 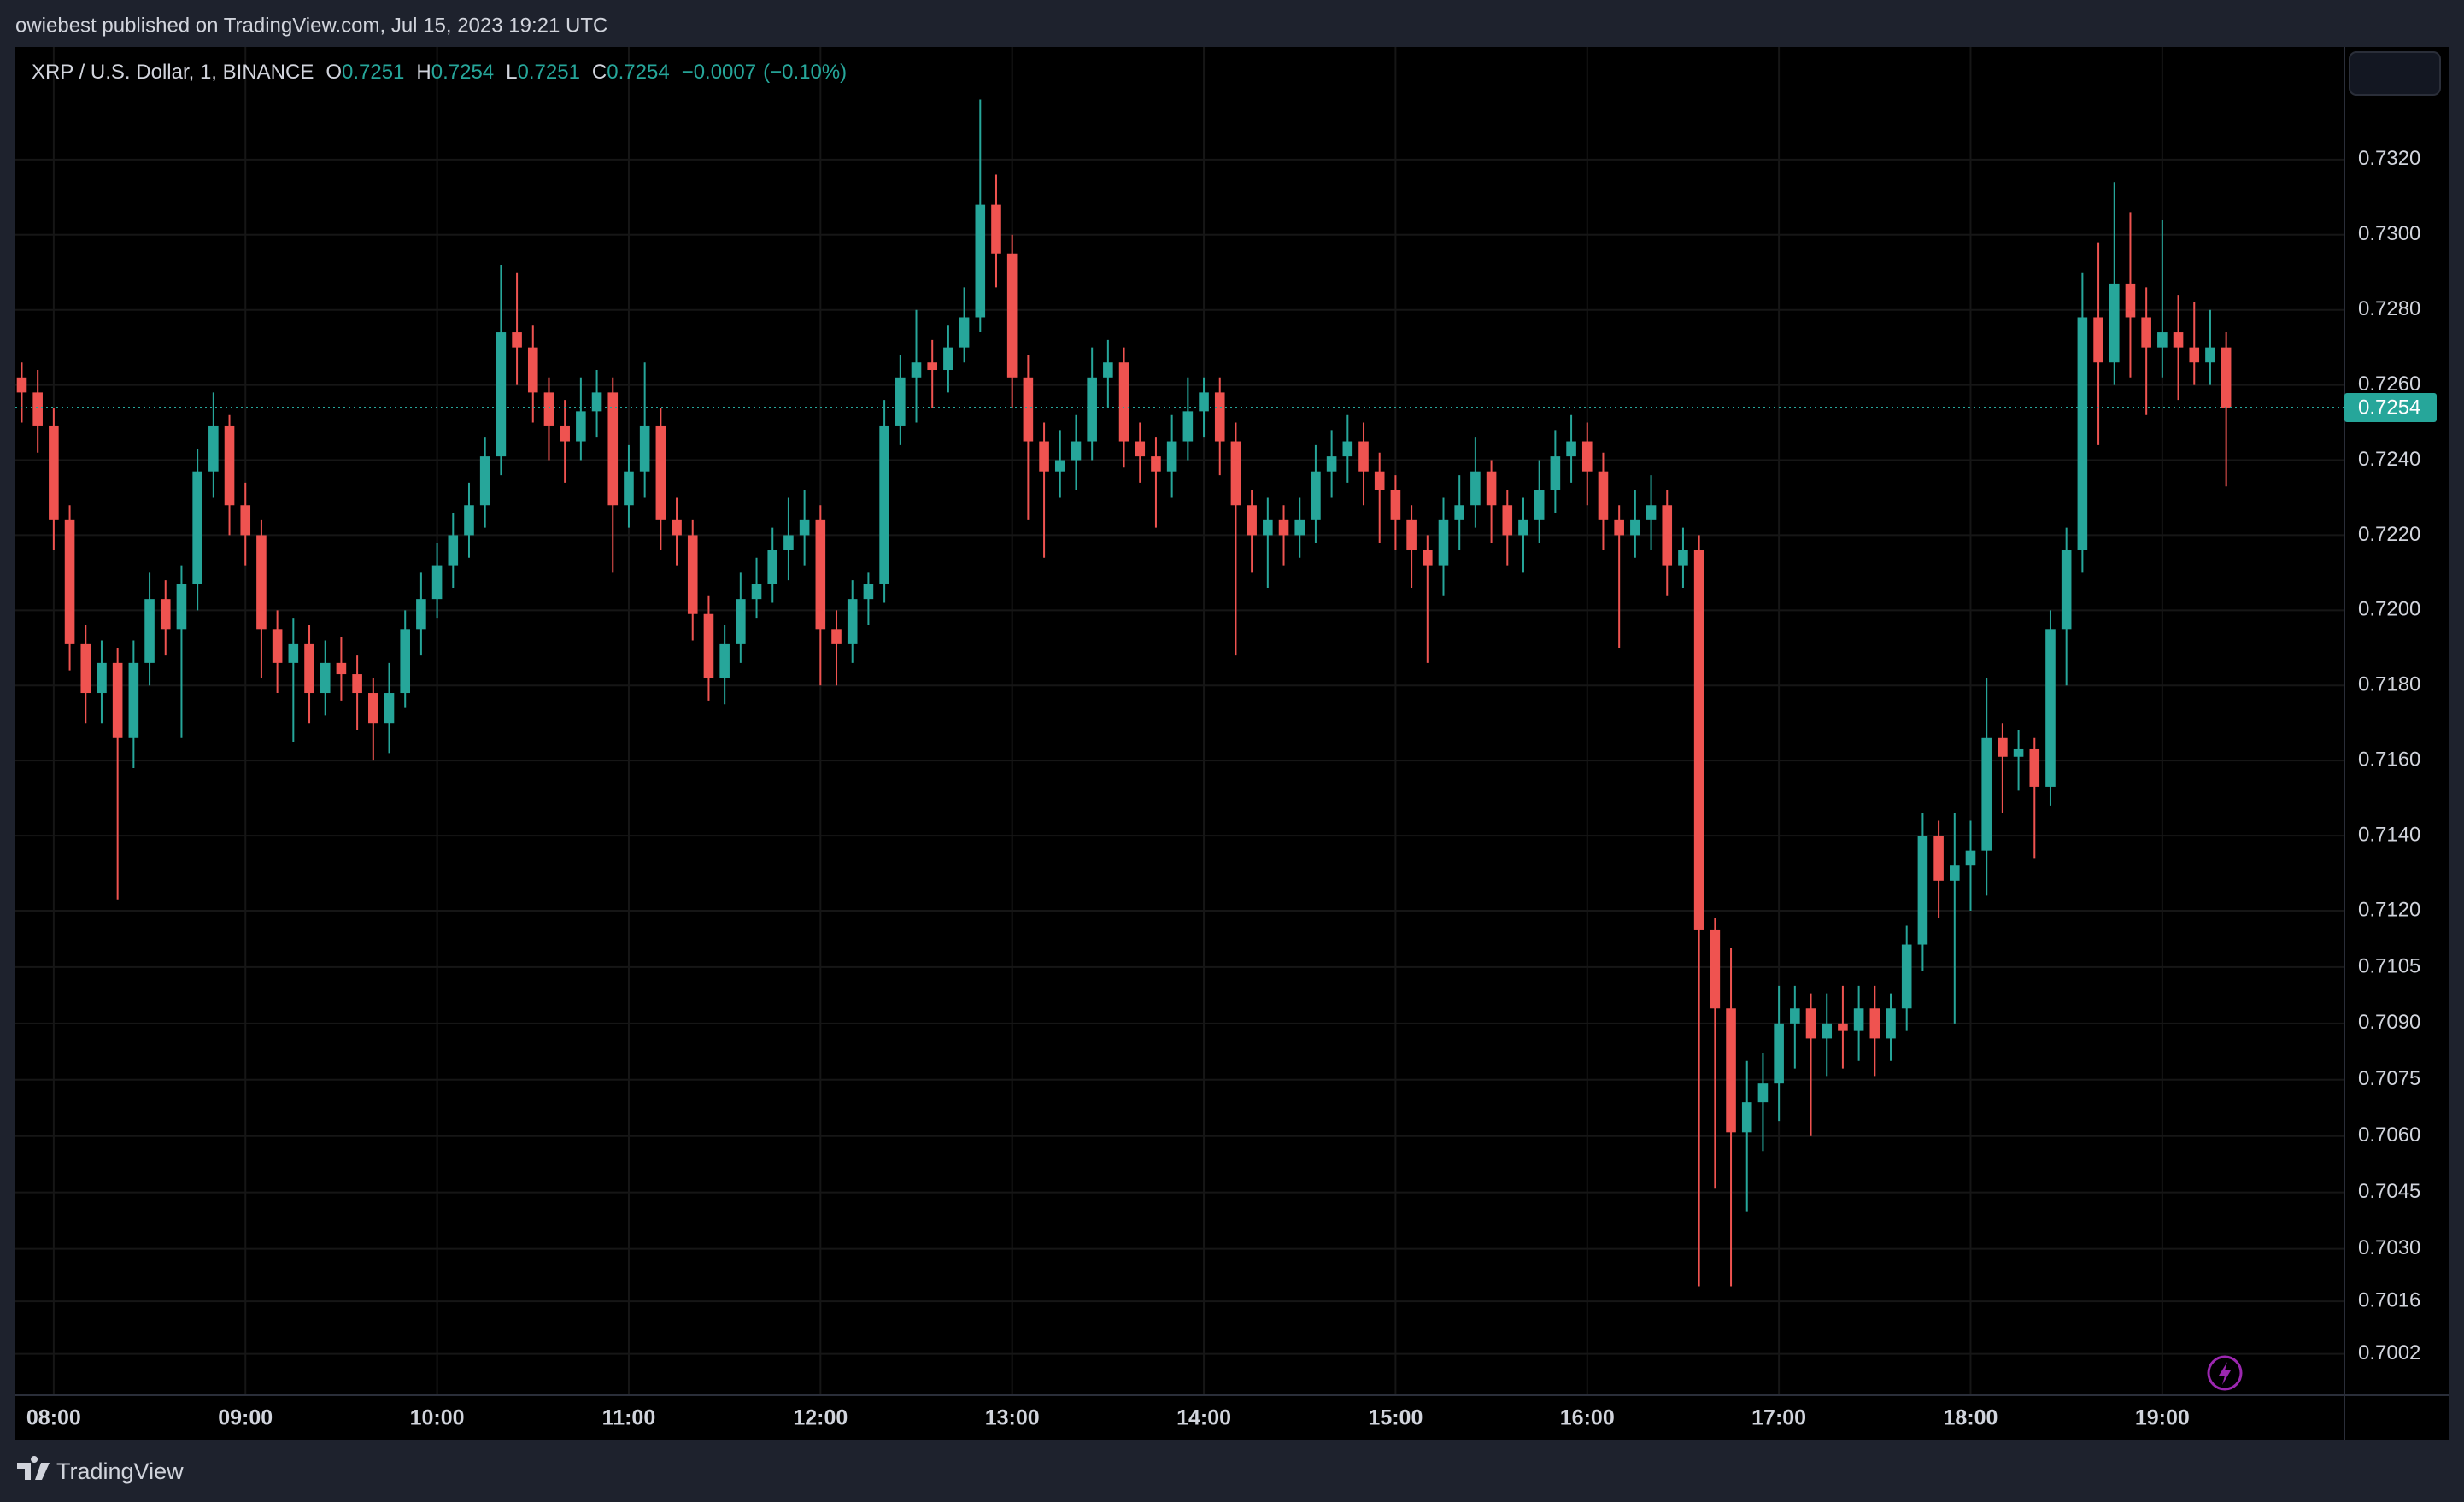 What do you see at coordinates (2389, 534) in the screenshot?
I see `y-tick-label: 0.7220` at bounding box center [2389, 534].